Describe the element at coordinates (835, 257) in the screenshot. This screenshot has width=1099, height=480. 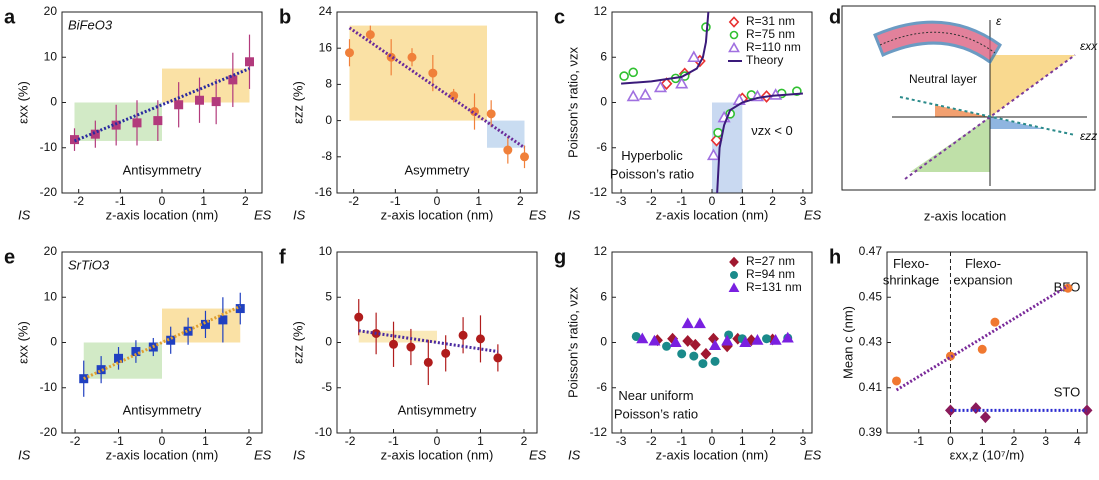
I see `panel-label: h` at that location.